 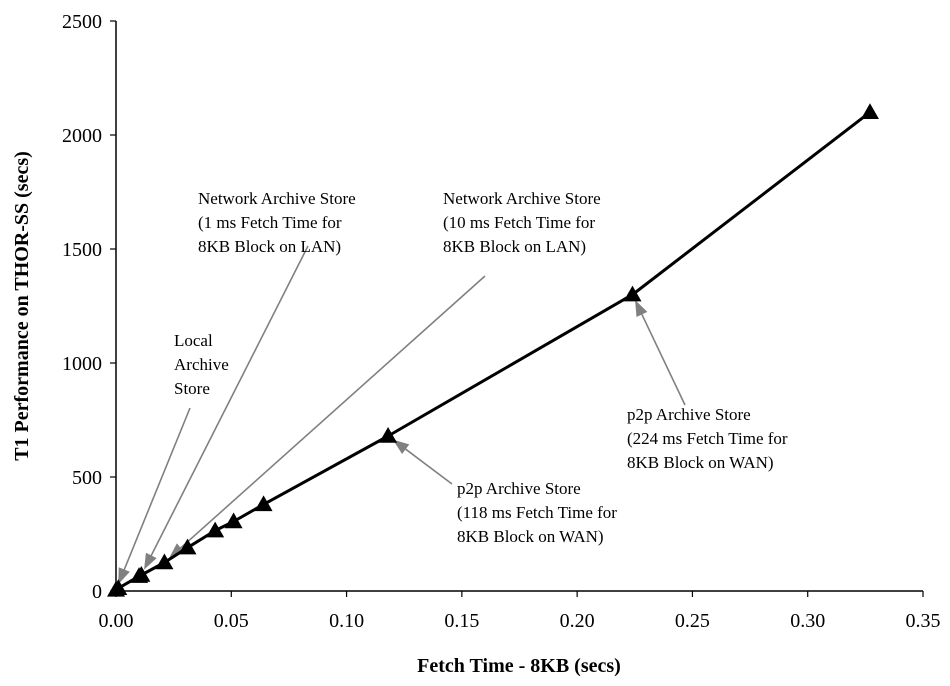 What do you see at coordinates (577, 621) in the screenshot?
I see `x-tick-label: 0.20` at bounding box center [577, 621].